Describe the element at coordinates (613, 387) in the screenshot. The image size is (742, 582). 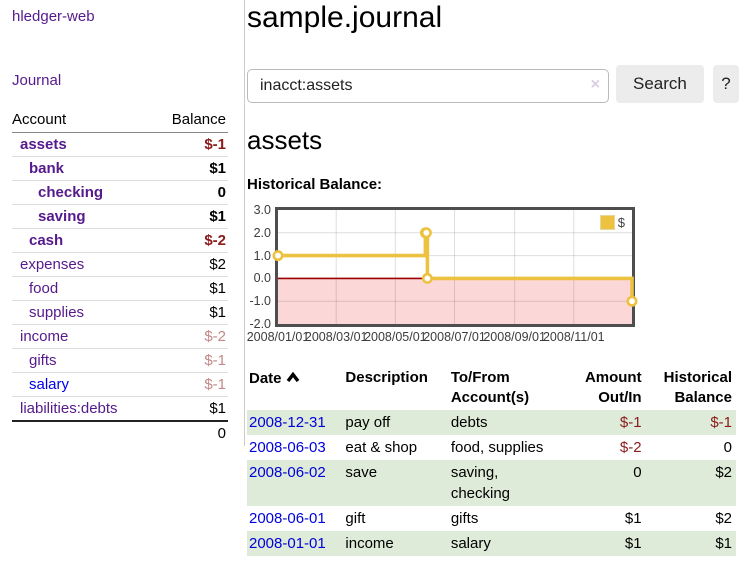
I see `amount-column-header: Amount Out/In` at that location.